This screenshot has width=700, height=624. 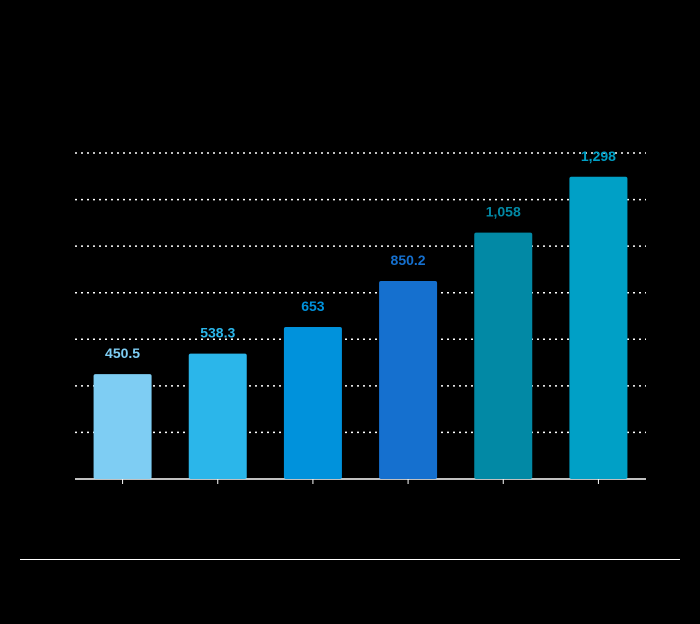 What do you see at coordinates (598, 156) in the screenshot?
I see `data-label: 1,298` at bounding box center [598, 156].